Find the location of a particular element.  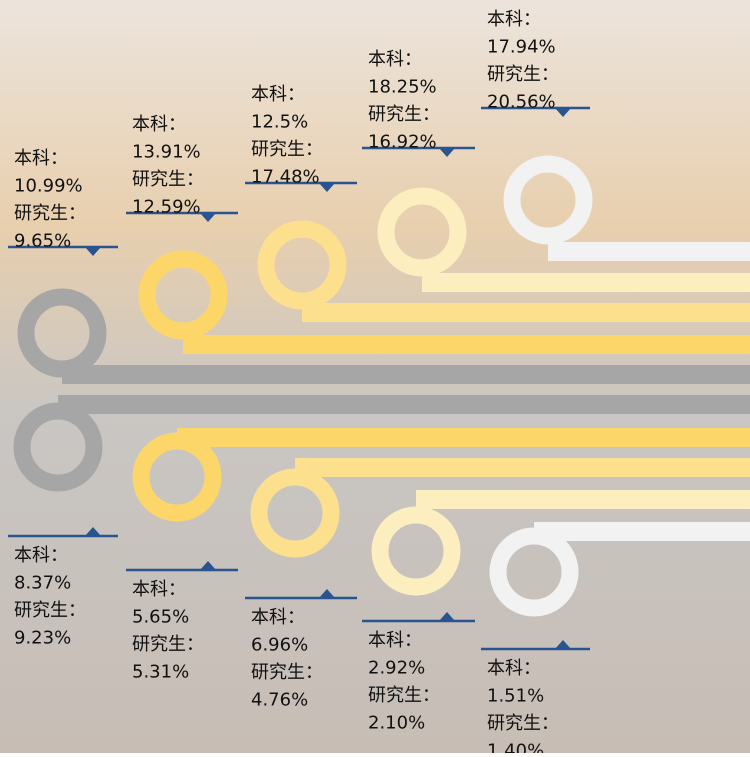

label-text: 10.99% is located at coordinates (48, 186).